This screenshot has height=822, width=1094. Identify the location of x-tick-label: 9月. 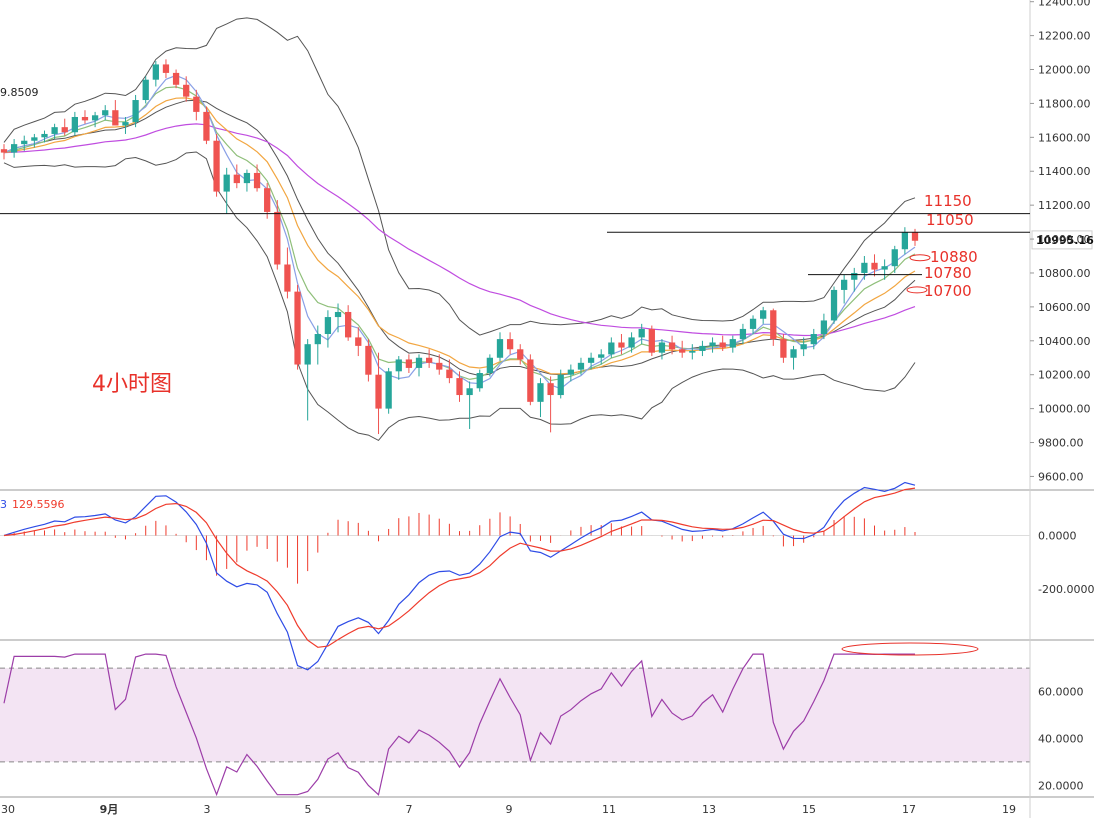
(109, 809).